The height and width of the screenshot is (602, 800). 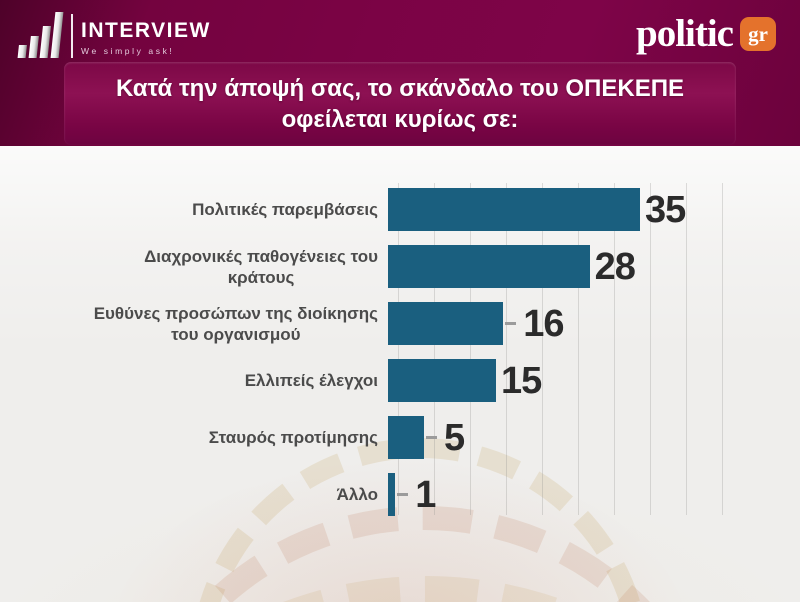 What do you see at coordinates (425, 494) in the screenshot?
I see `value-label: 1` at bounding box center [425, 494].